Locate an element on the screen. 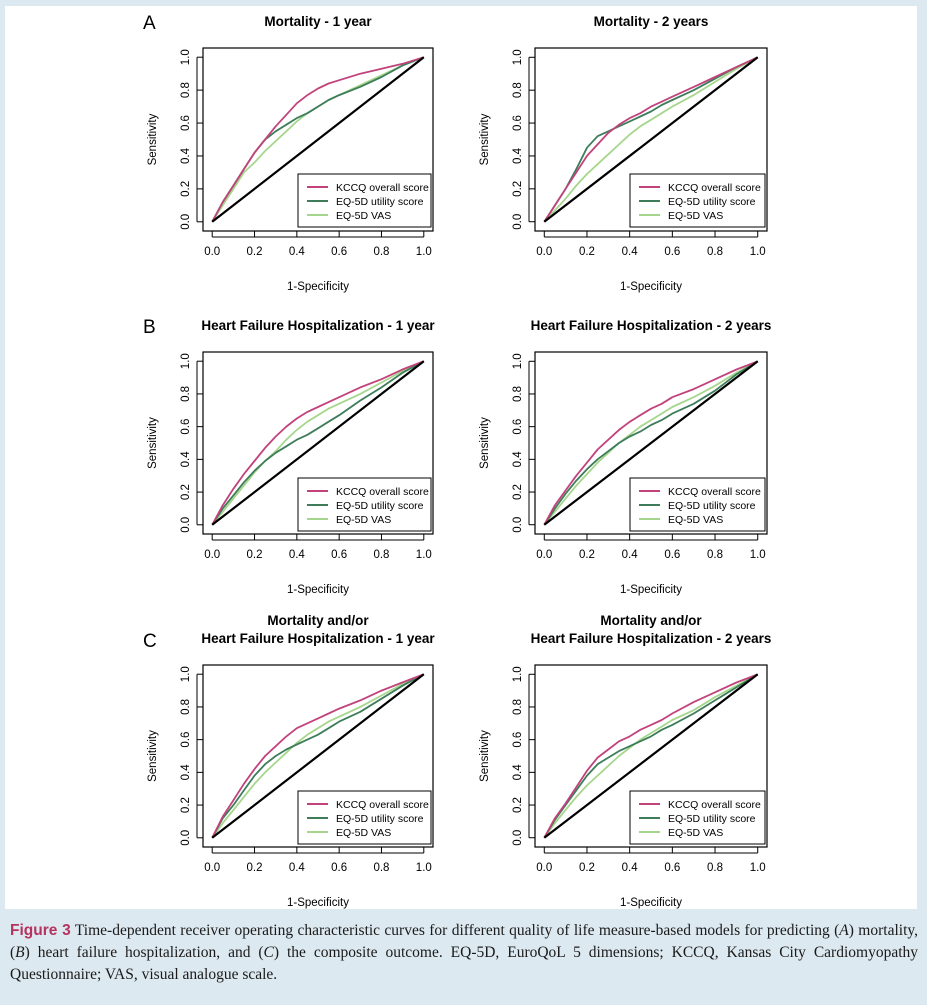 Image resolution: width=927 pixels, height=1005 pixels. plot-title: Mortality and/or is located at coordinates (651, 620).